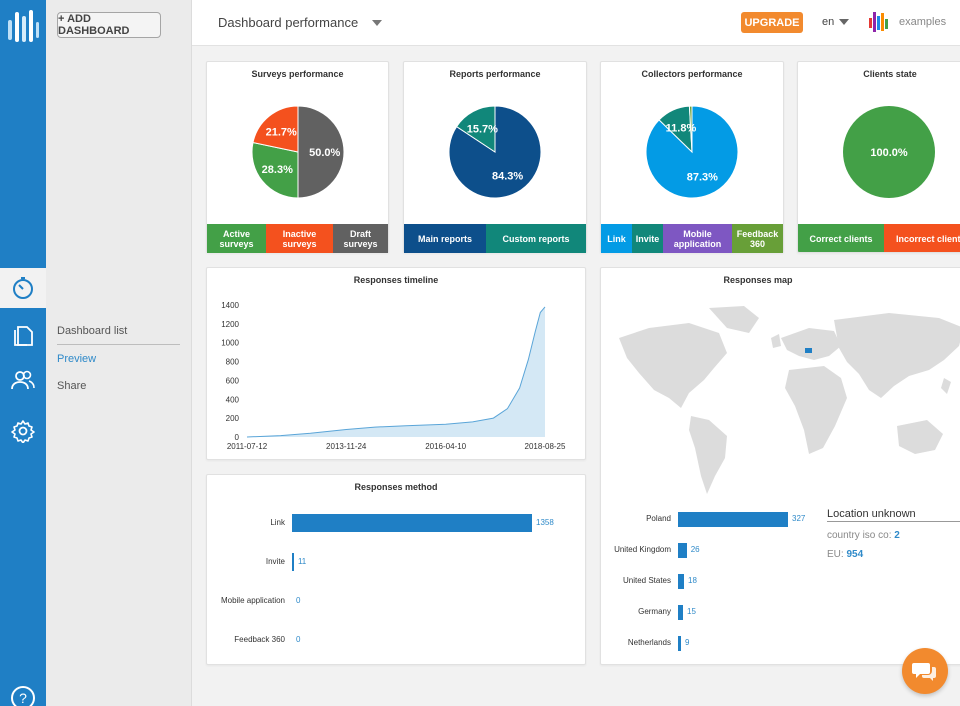 Image resolution: width=960 pixels, height=706 pixels. I want to click on pie-label: 11.8%, so click(681, 129).